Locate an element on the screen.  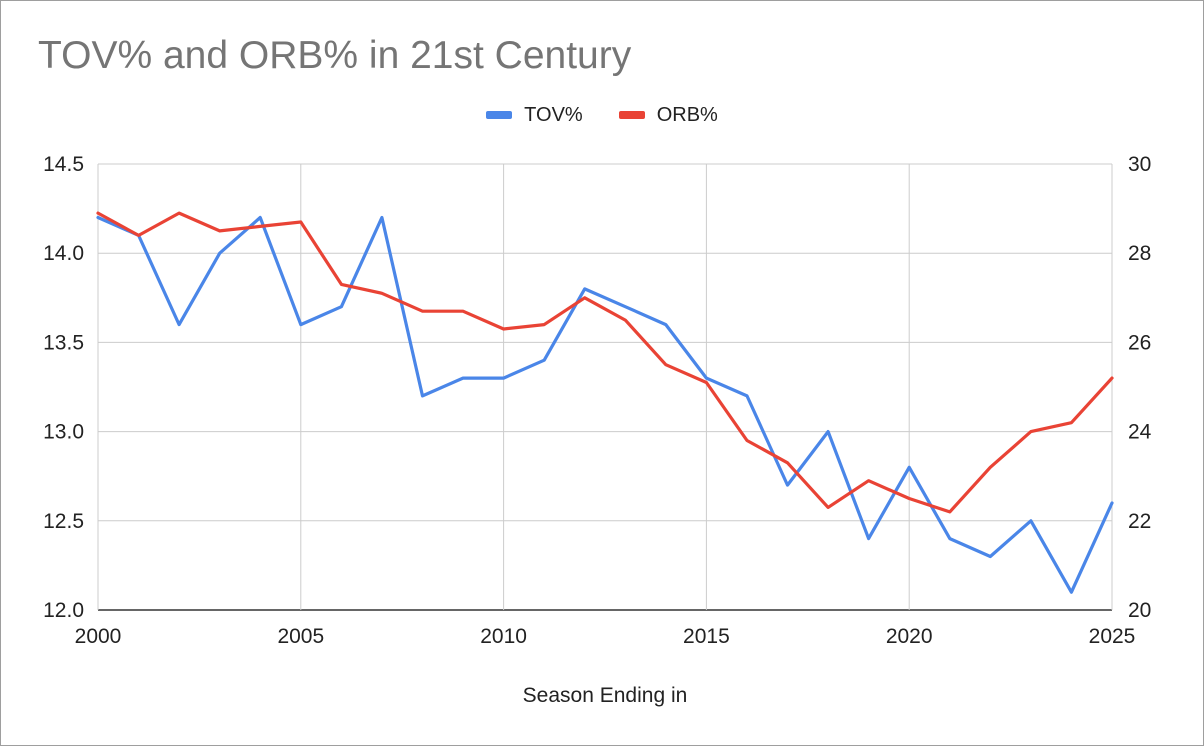
x-tick-label: 2025 is located at coordinates (1112, 636).